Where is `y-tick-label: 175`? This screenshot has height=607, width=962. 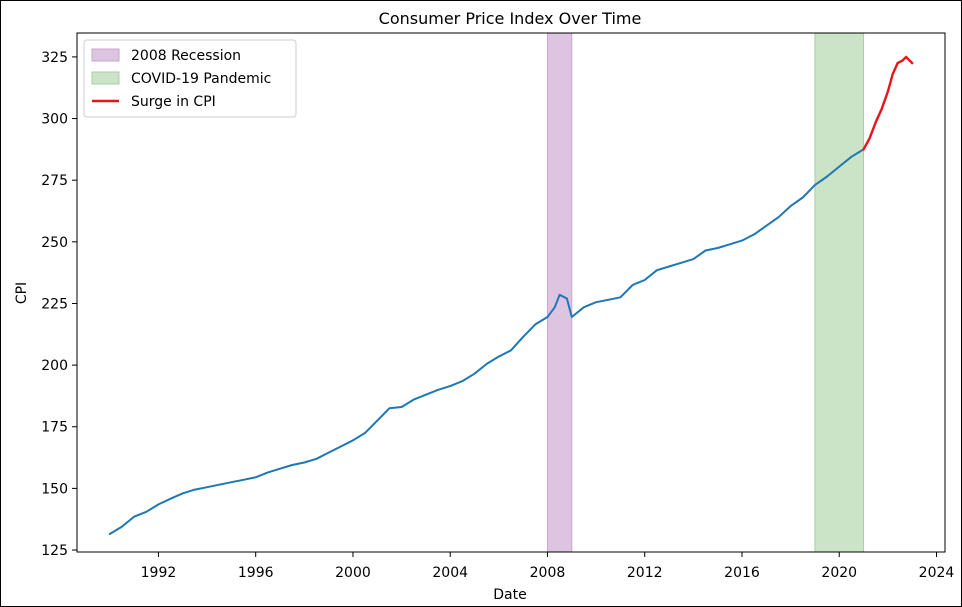 y-tick-label: 175 is located at coordinates (54, 428).